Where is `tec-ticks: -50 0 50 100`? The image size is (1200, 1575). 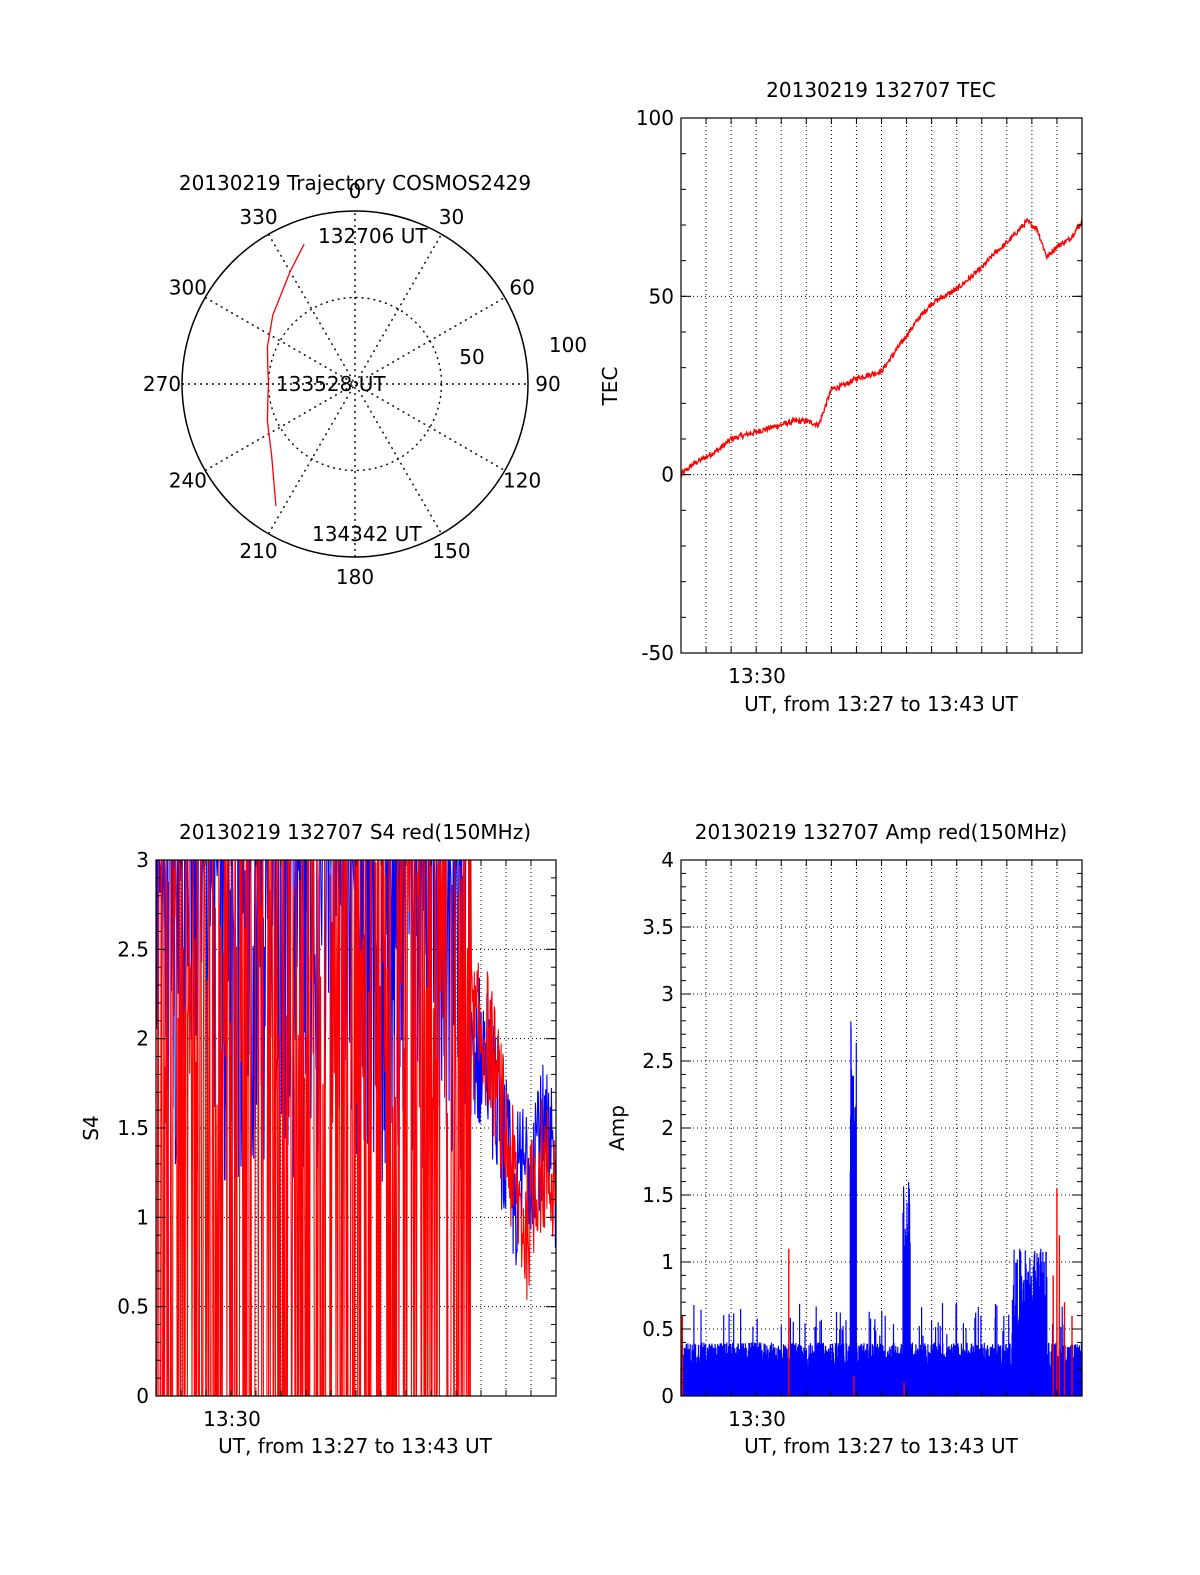 tec-ticks: -50 0 50 100 is located at coordinates (859, 385).